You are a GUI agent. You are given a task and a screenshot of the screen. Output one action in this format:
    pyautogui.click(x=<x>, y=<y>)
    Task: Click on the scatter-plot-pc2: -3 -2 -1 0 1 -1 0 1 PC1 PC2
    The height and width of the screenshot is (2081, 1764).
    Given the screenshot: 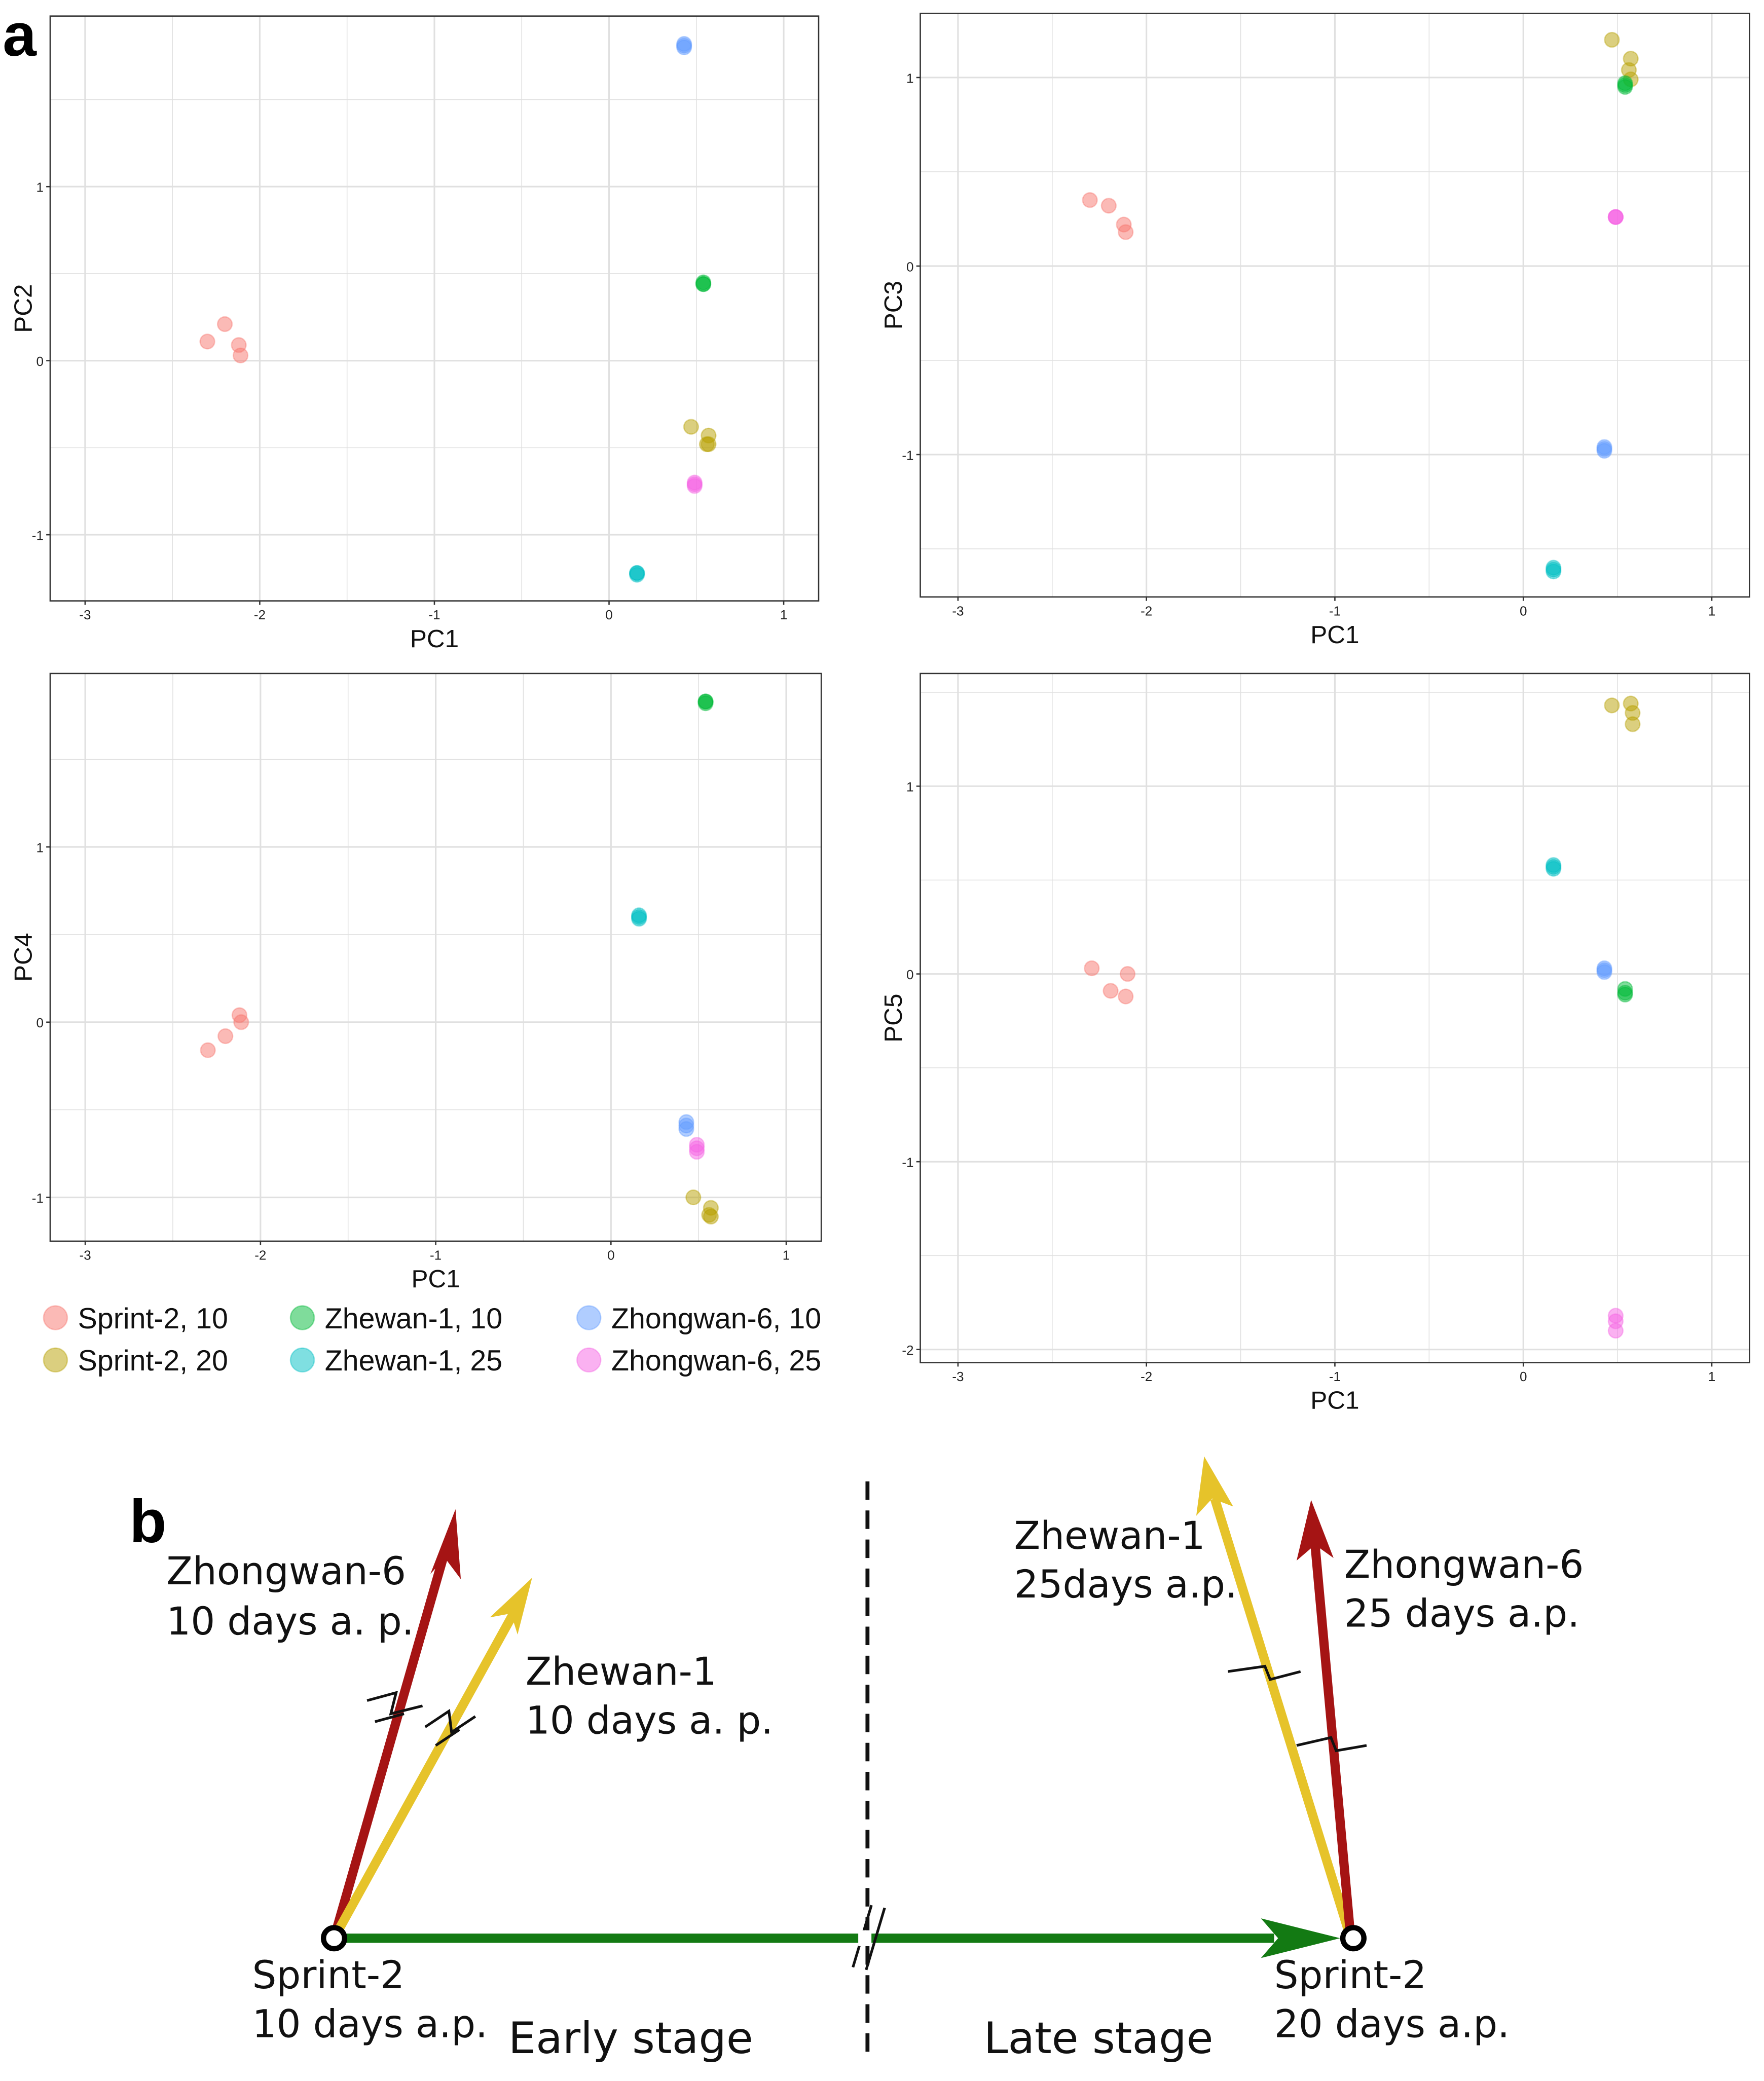 What is the action you would take?
    pyautogui.click(x=415, y=334)
    